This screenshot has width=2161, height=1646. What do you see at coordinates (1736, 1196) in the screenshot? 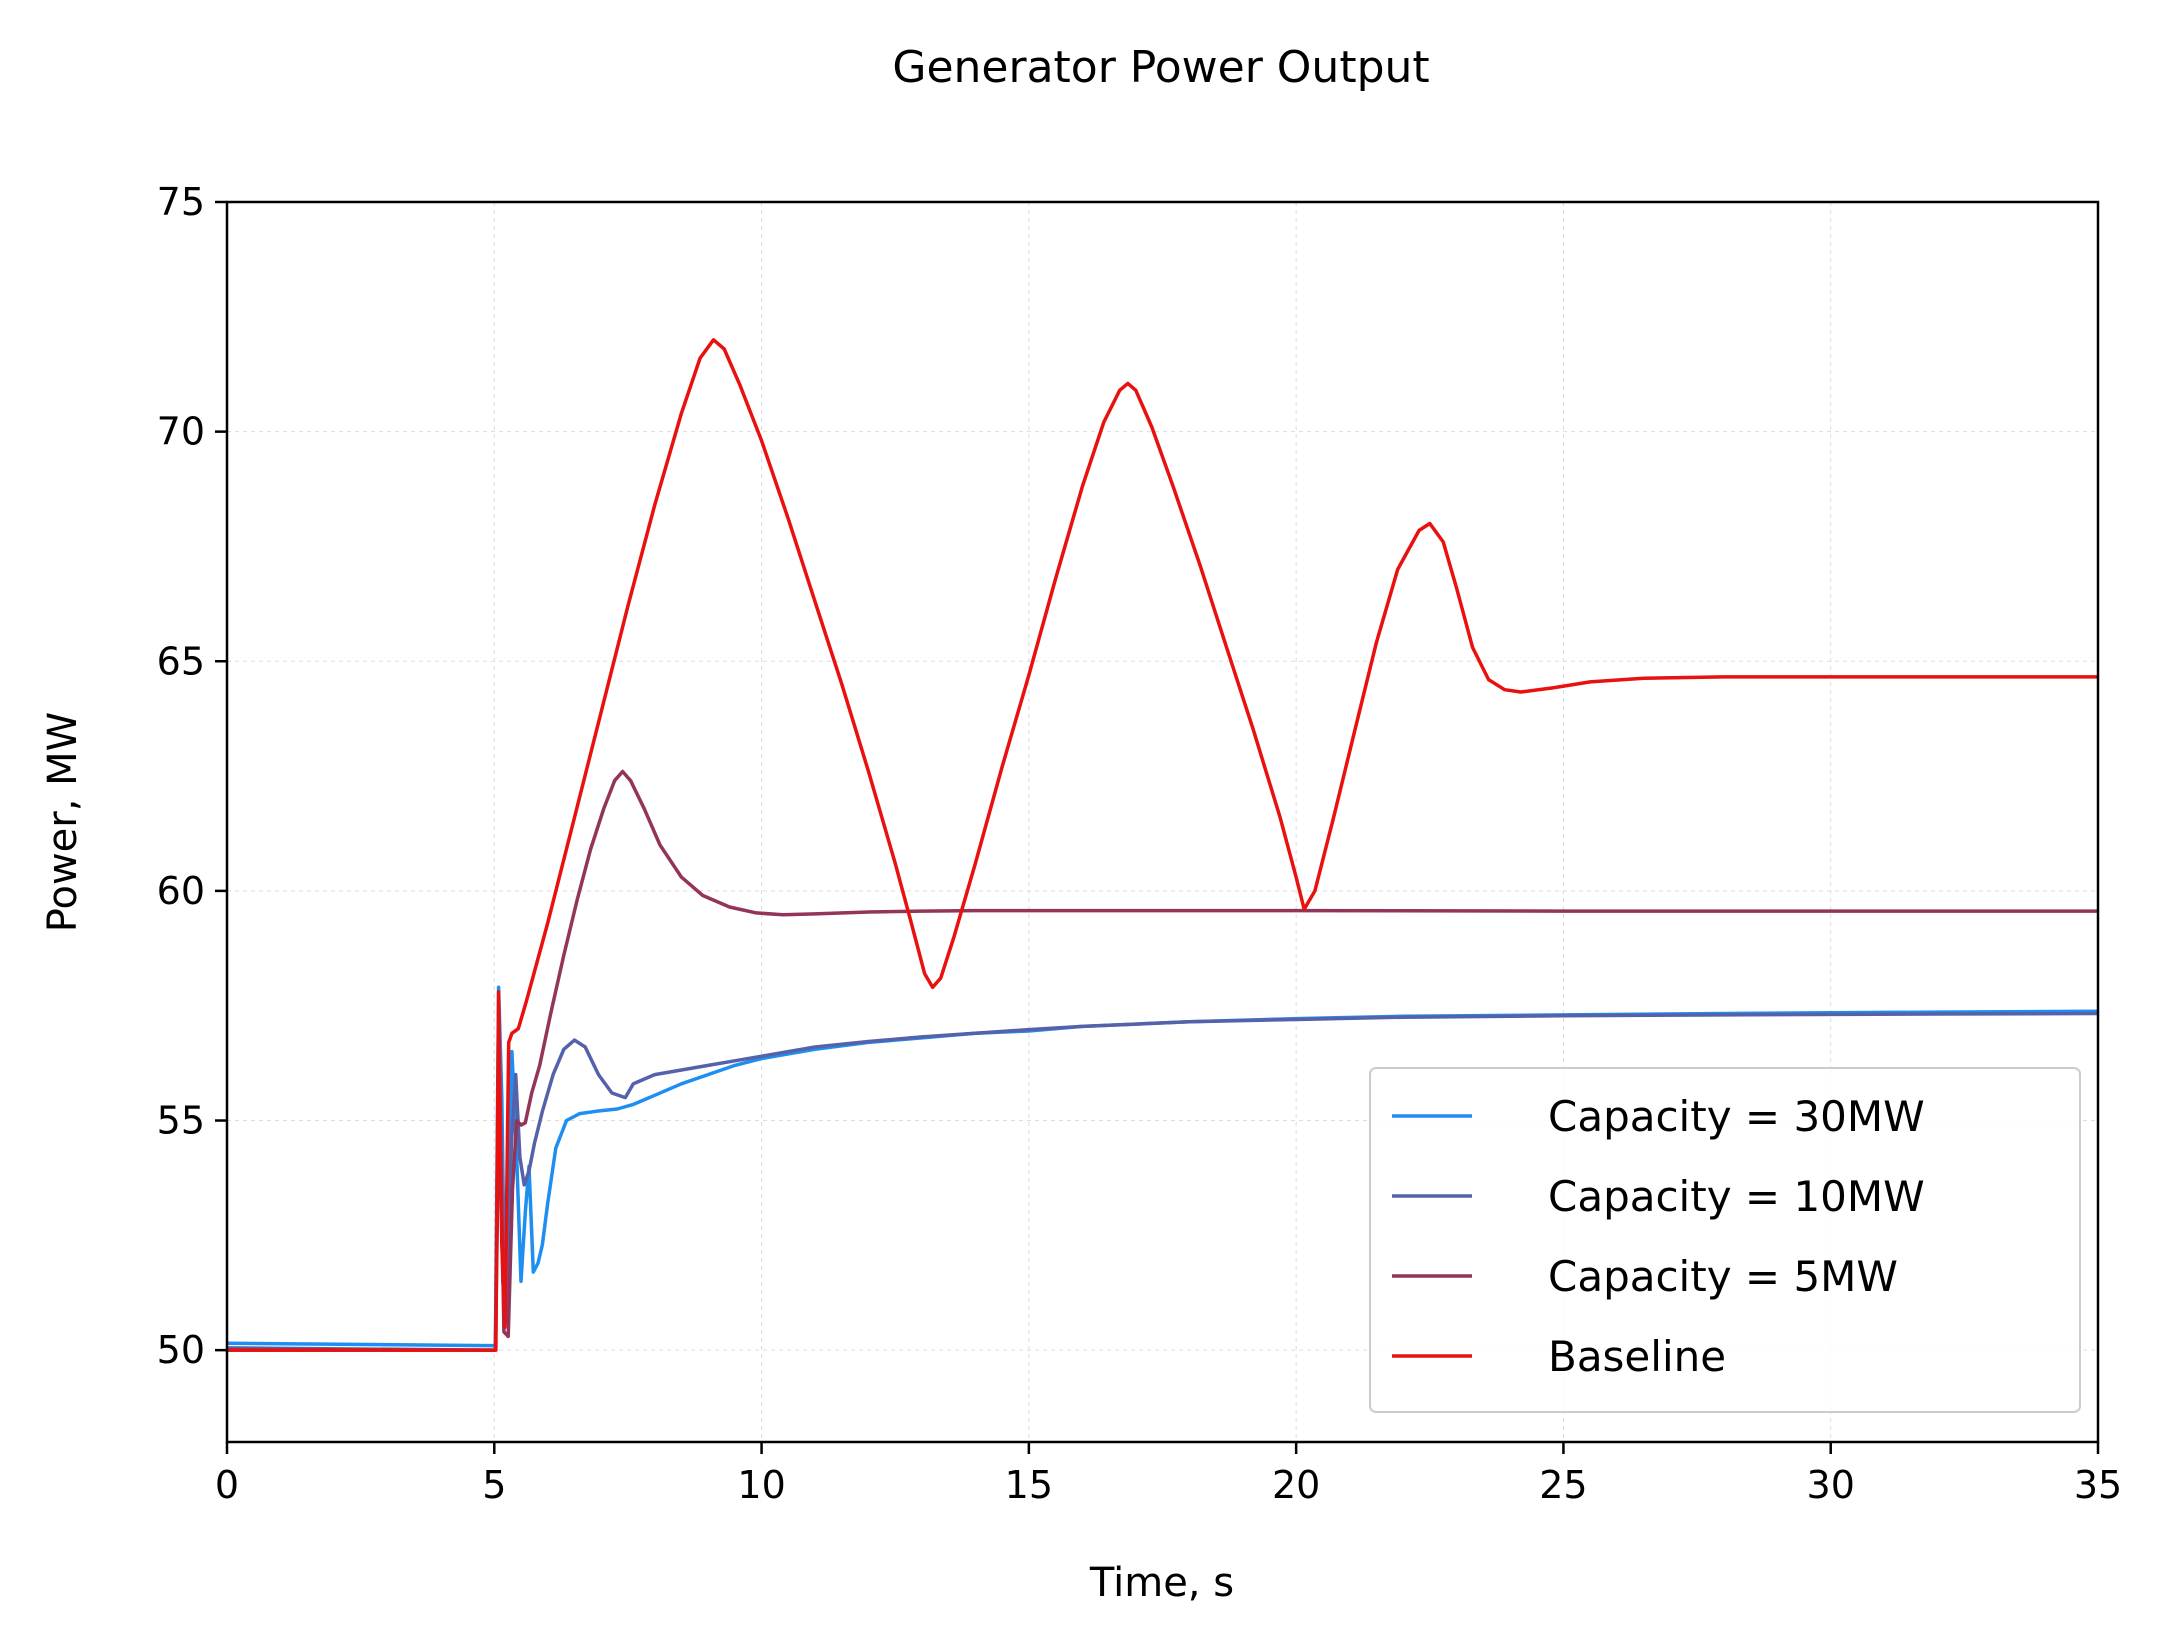
I see `legend-label: Capacity = 10MW` at bounding box center [1736, 1196].